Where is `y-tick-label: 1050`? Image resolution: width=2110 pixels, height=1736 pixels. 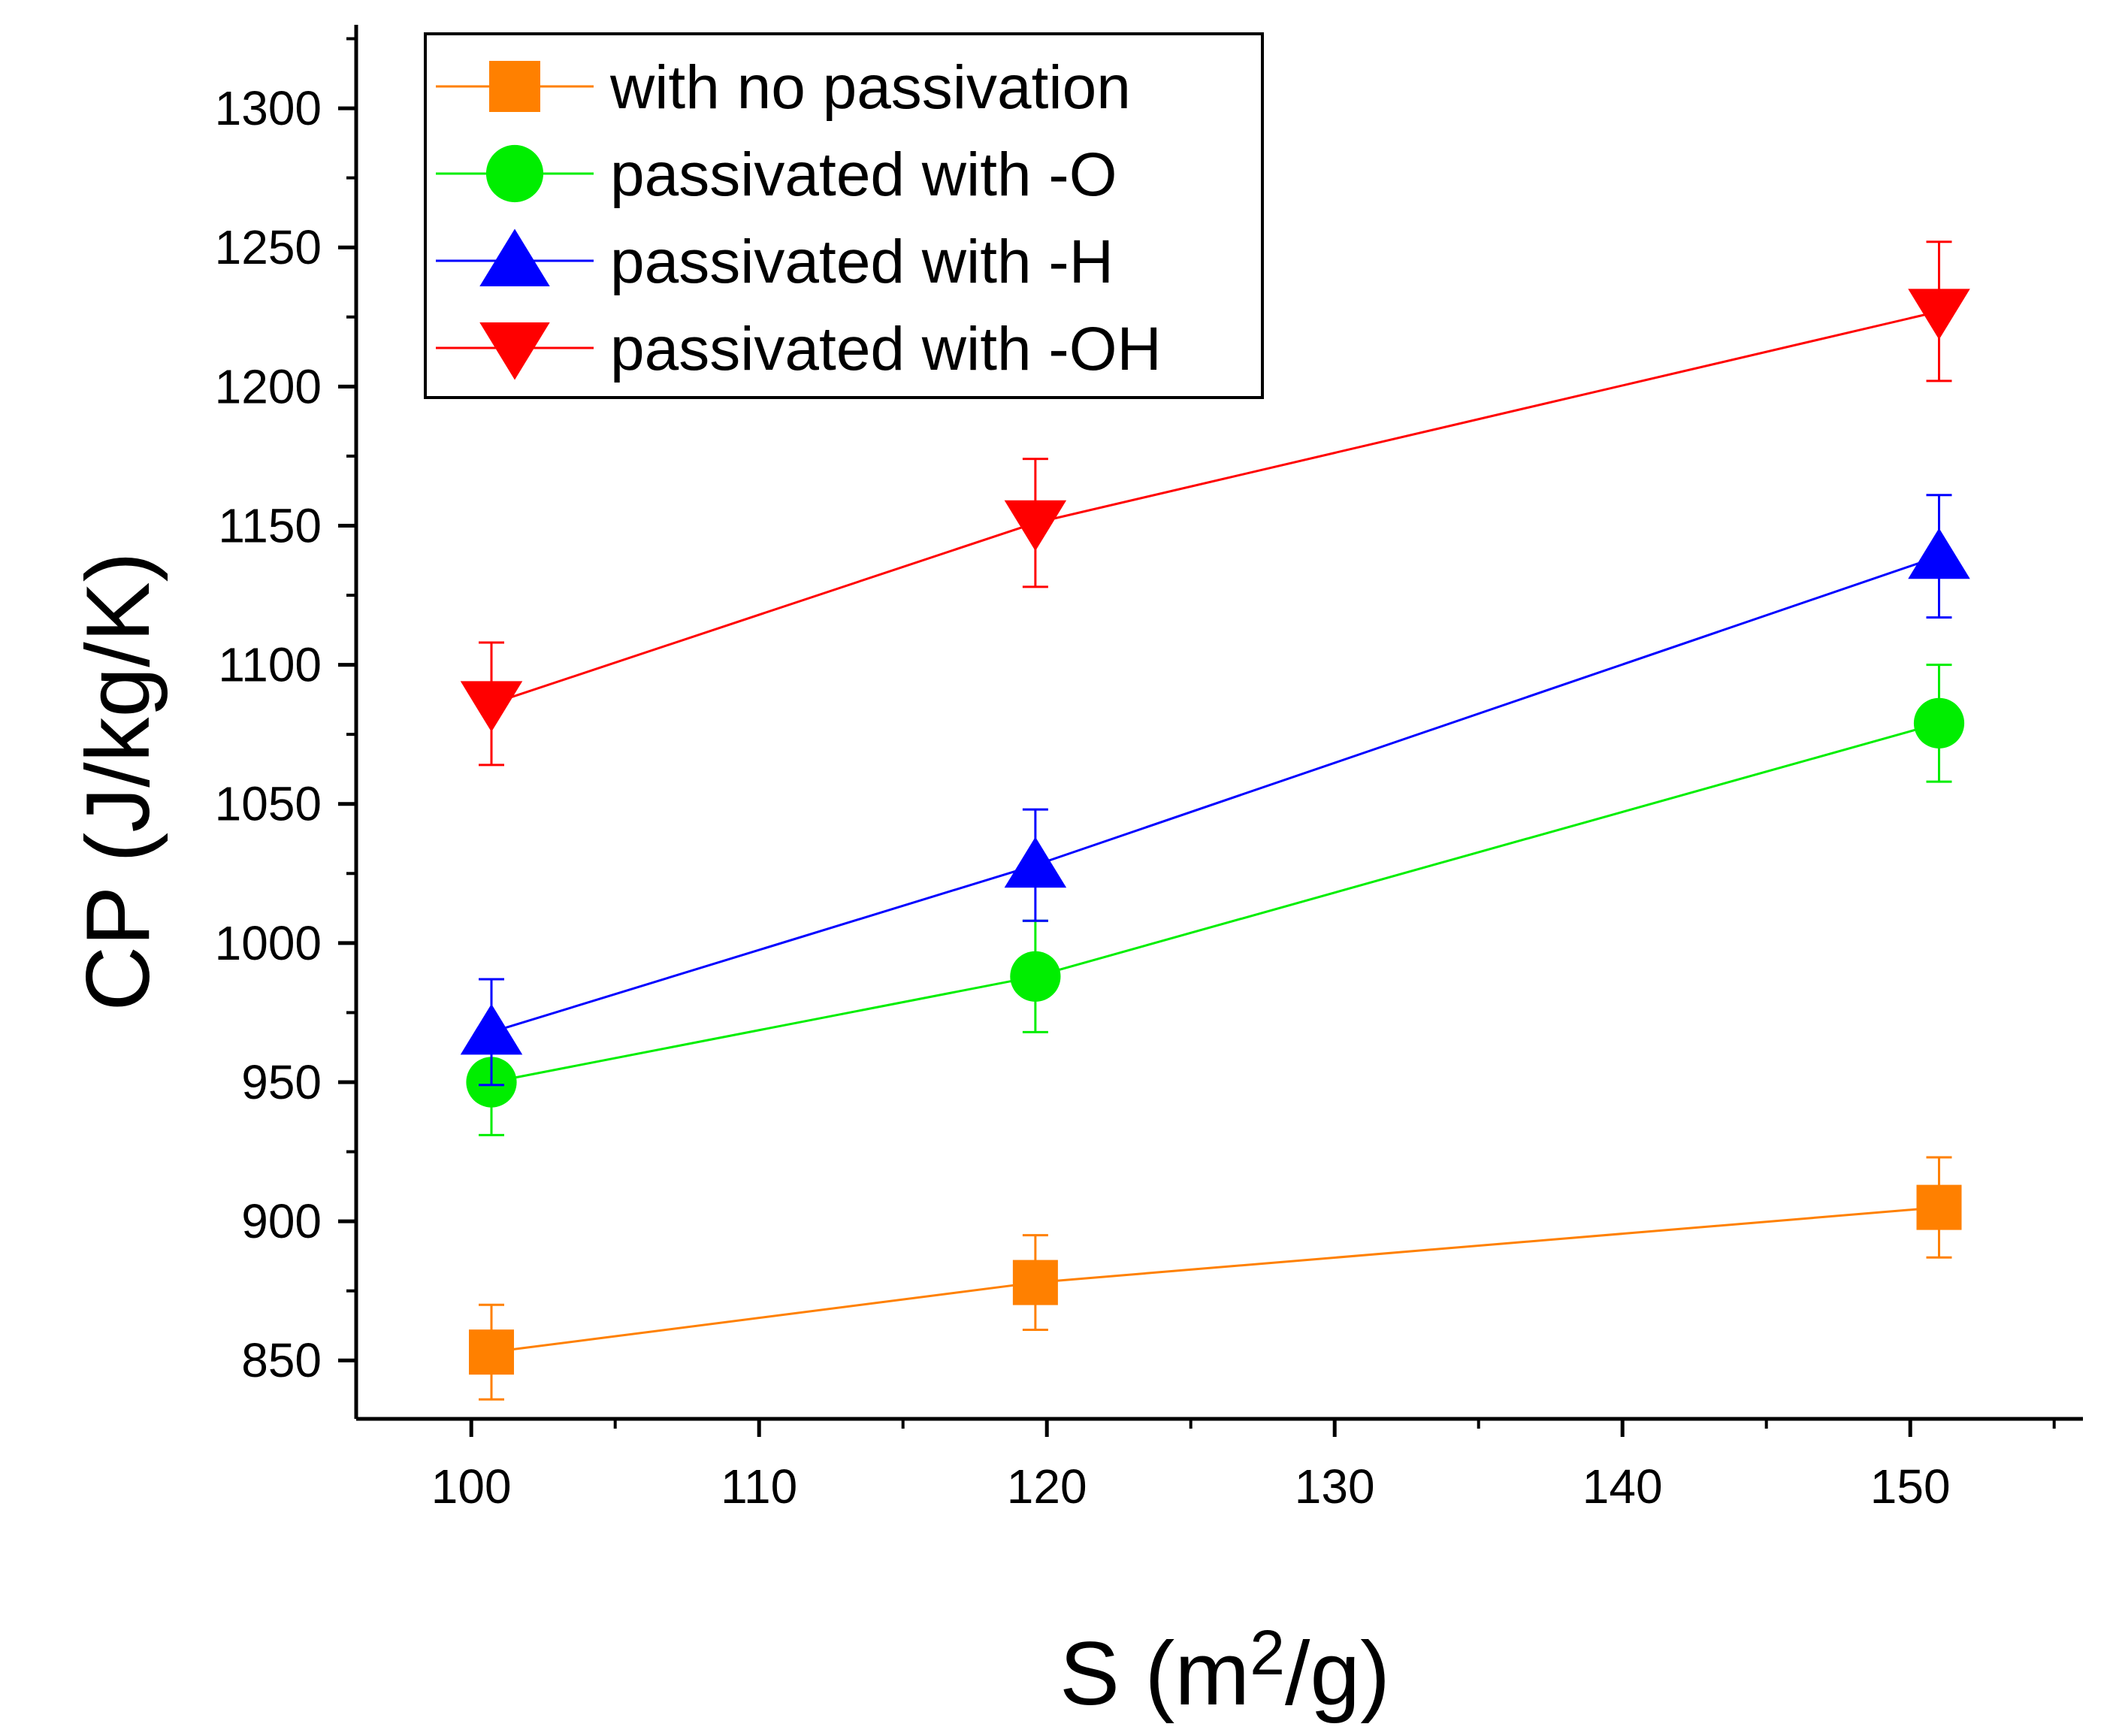 y-tick-label: 1050 is located at coordinates (268, 804).